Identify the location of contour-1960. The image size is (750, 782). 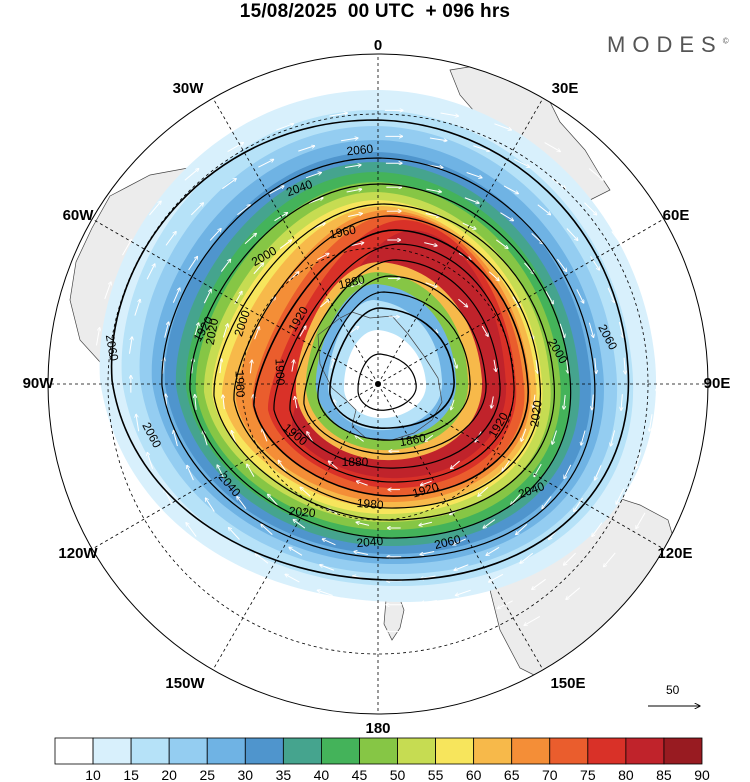
(391, 363).